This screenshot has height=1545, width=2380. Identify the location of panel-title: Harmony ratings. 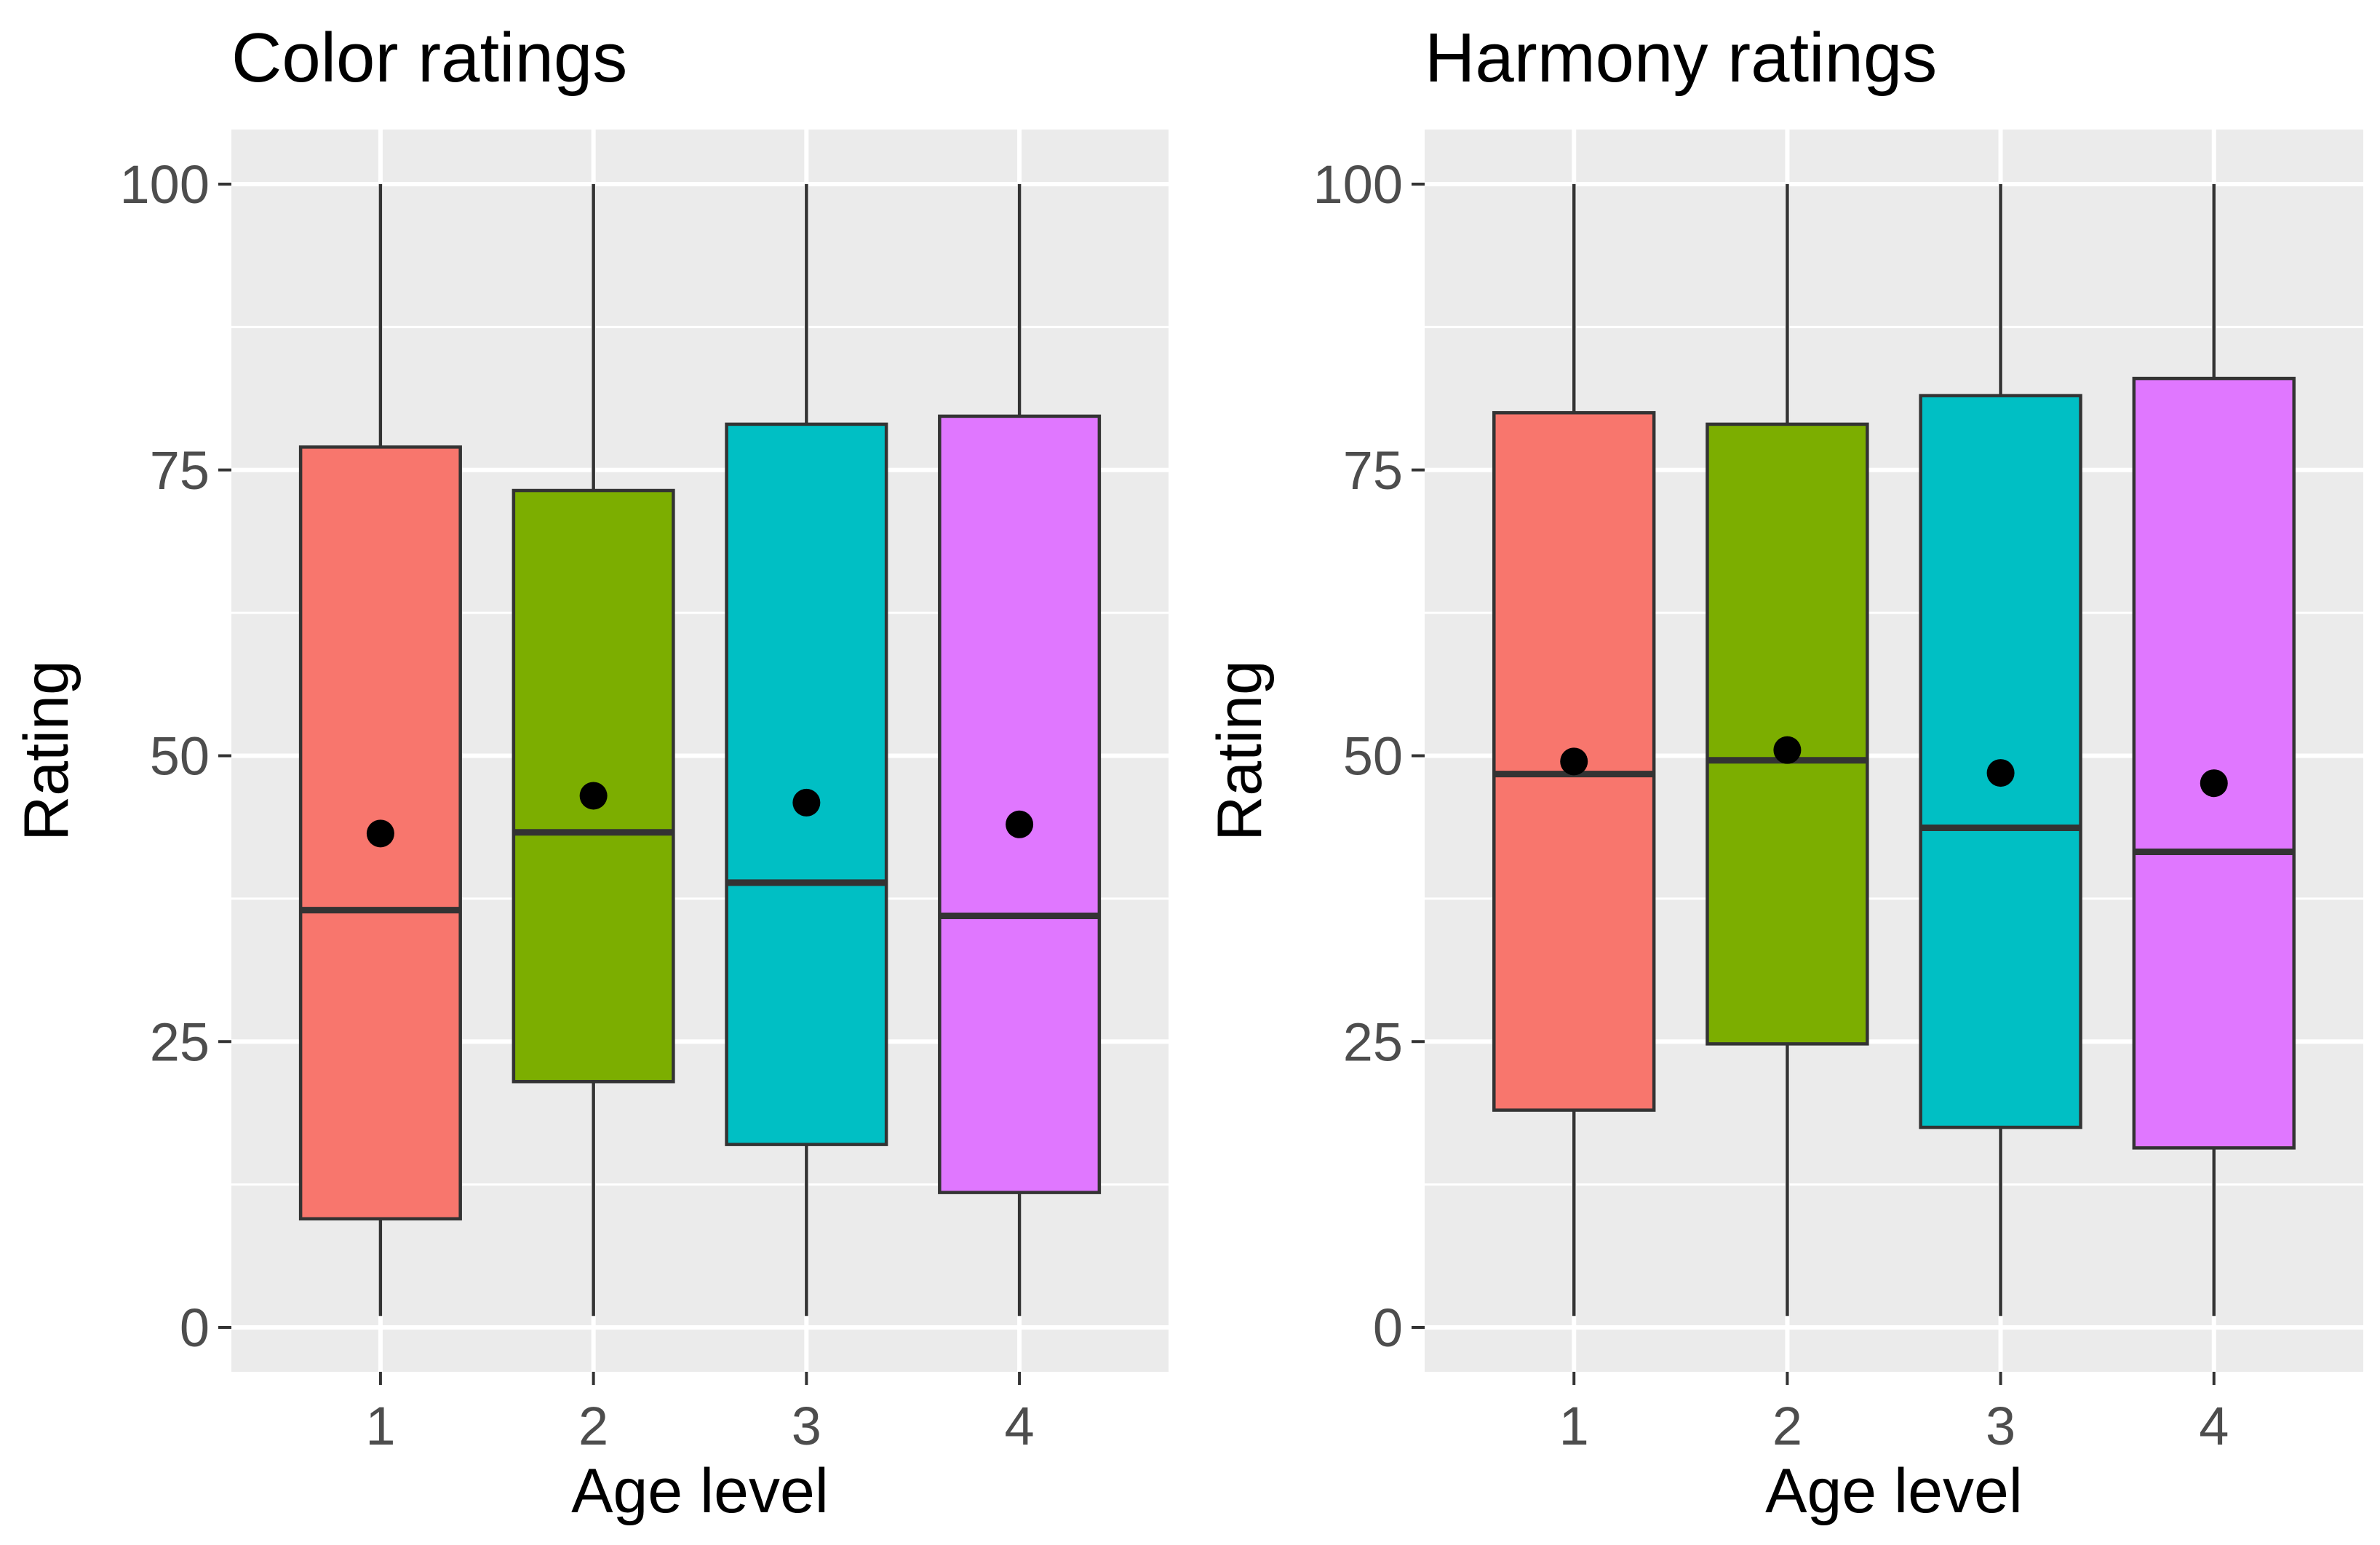
(1681, 58).